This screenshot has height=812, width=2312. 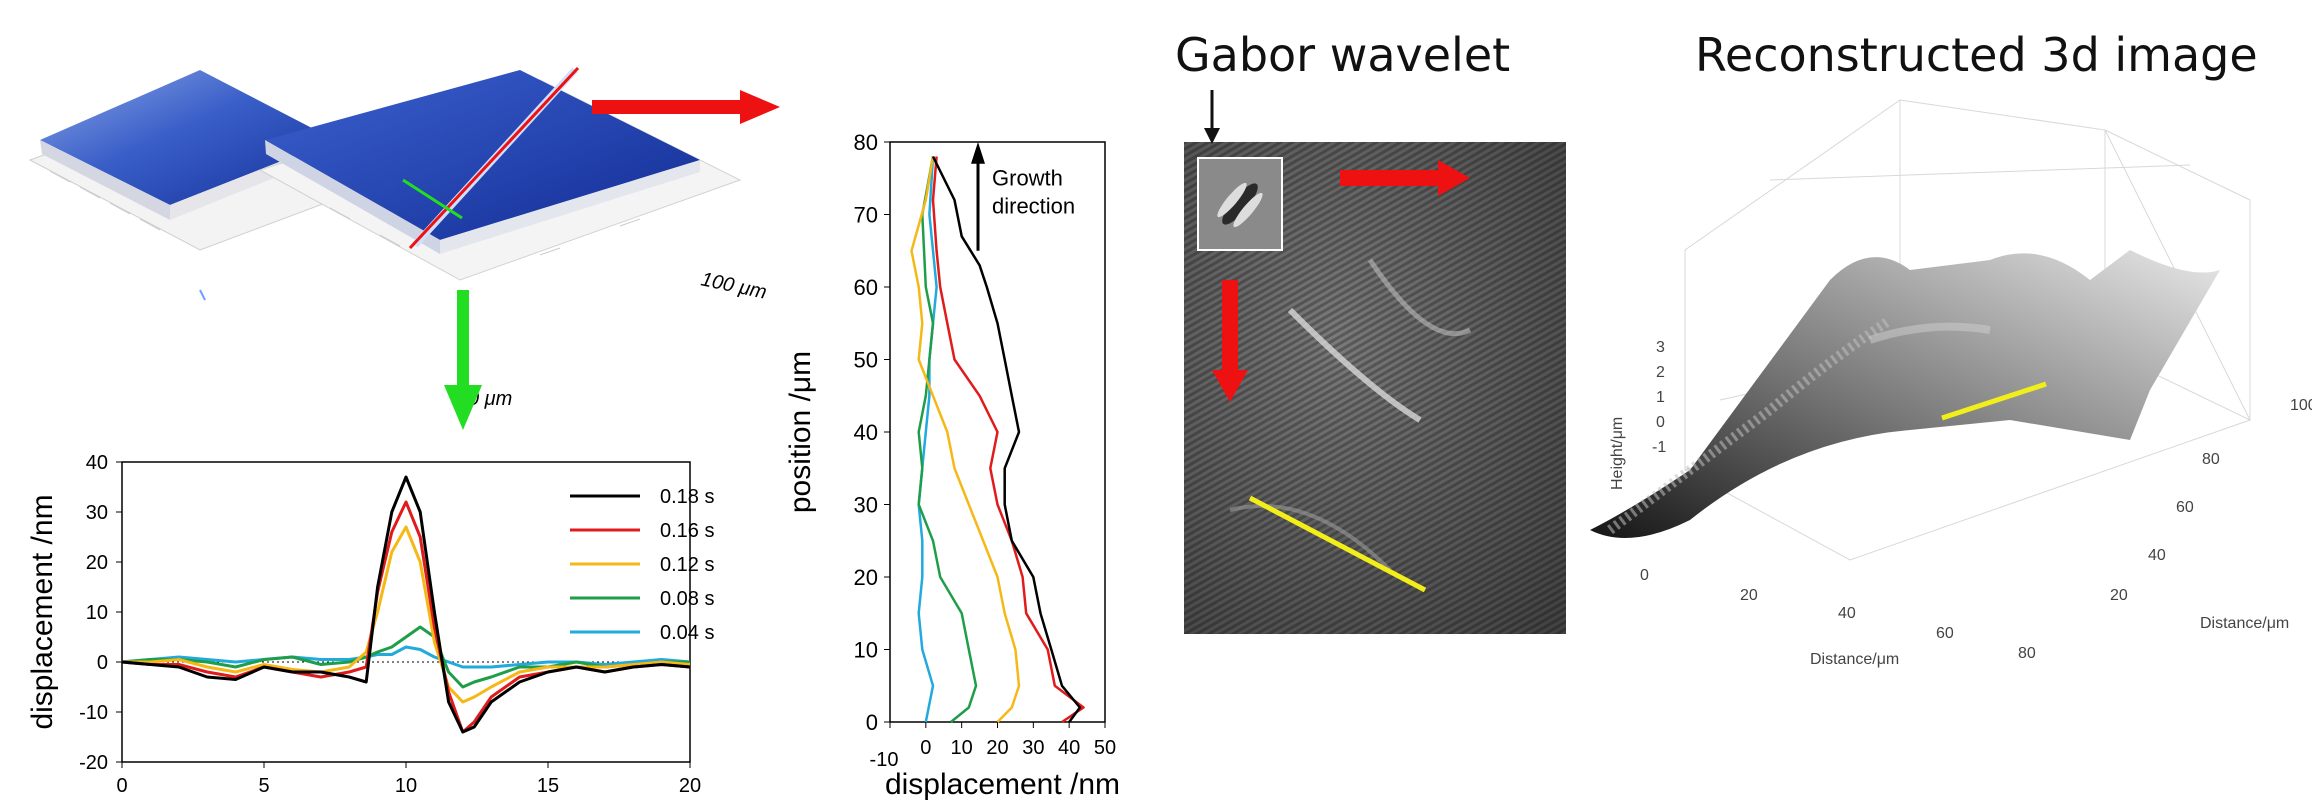 I want to click on z-tick: 2, so click(x=1660, y=372).